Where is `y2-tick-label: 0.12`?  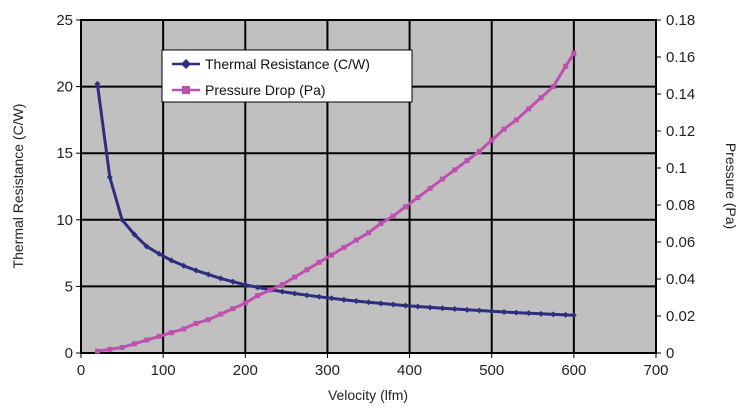
y2-tick-label: 0.12 is located at coordinates (680, 131).